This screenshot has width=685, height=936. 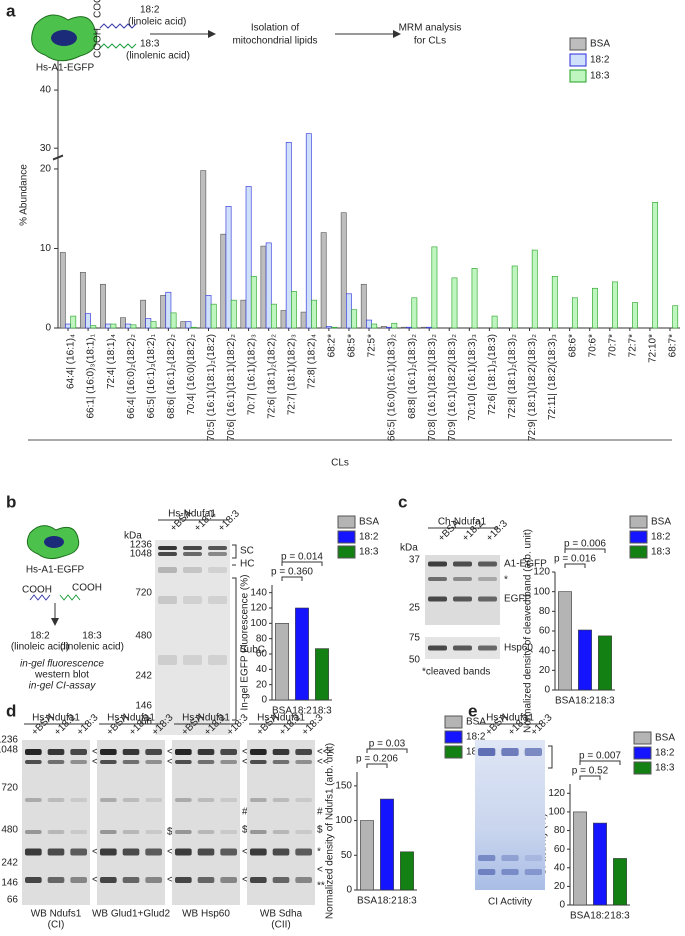 I want to click on band-label: A1-EGFP, so click(x=525, y=564).